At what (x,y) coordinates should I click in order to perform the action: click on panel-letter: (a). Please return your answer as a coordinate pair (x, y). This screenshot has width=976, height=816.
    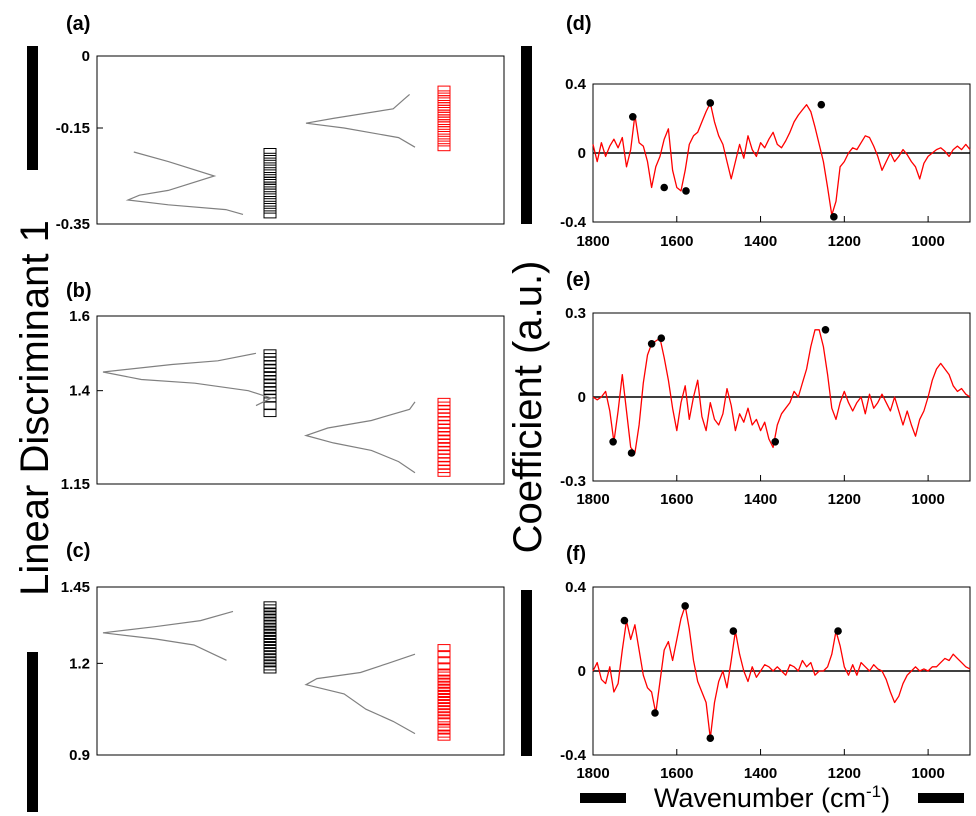
    Looking at the image, I should click on (78, 24).